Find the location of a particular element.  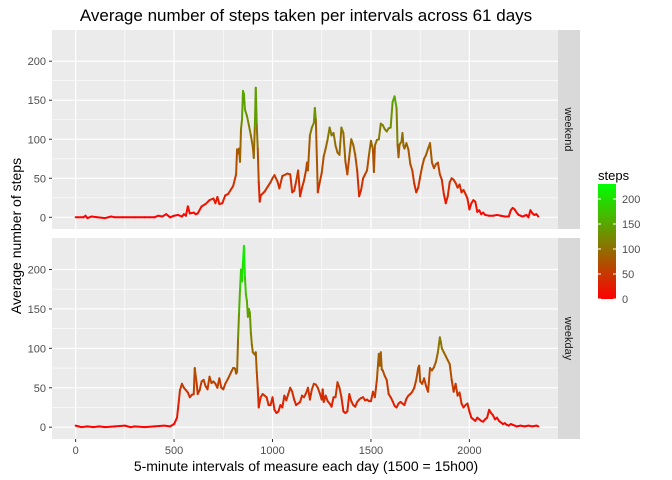

legend-tick-label: 100 is located at coordinates (631, 250).